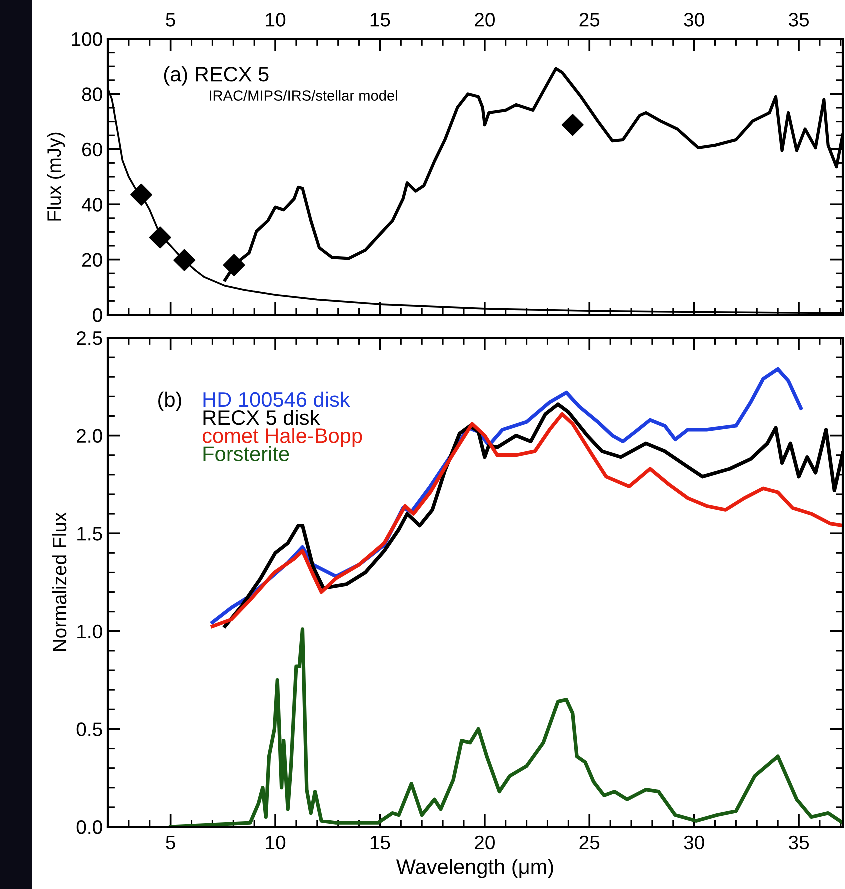 The image size is (845, 889). What do you see at coordinates (59, 582) in the screenshot?
I see `y-axis-title: Normalized Flux` at bounding box center [59, 582].